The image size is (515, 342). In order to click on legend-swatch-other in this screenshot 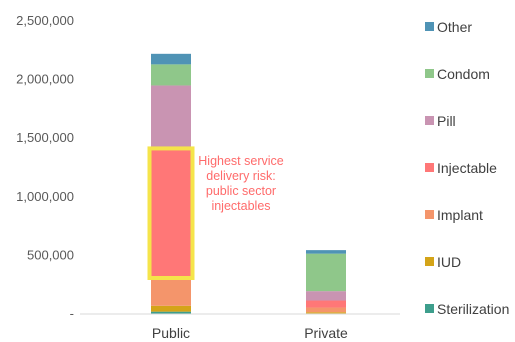, I will do `click(429, 26)`.